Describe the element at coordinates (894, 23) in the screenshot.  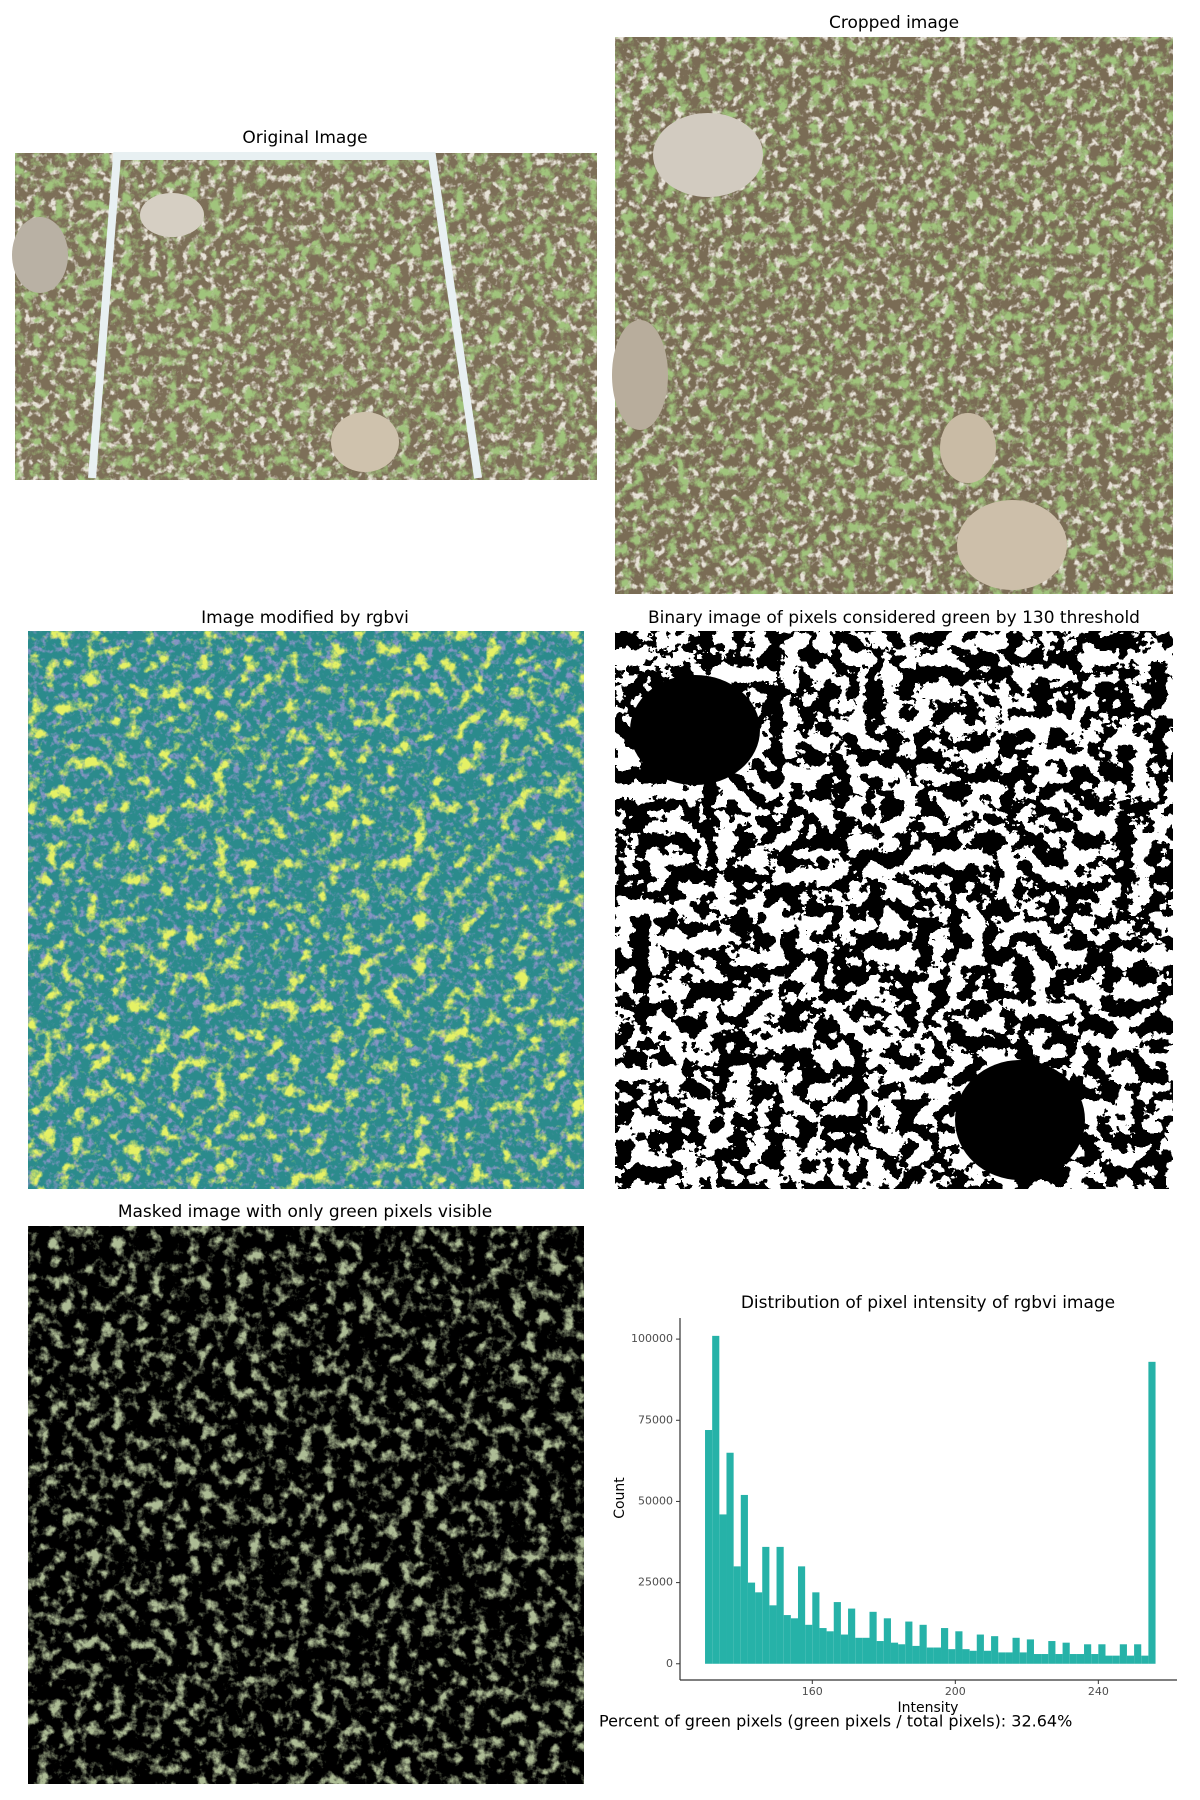
I see `panel-title: Cropped image` at that location.